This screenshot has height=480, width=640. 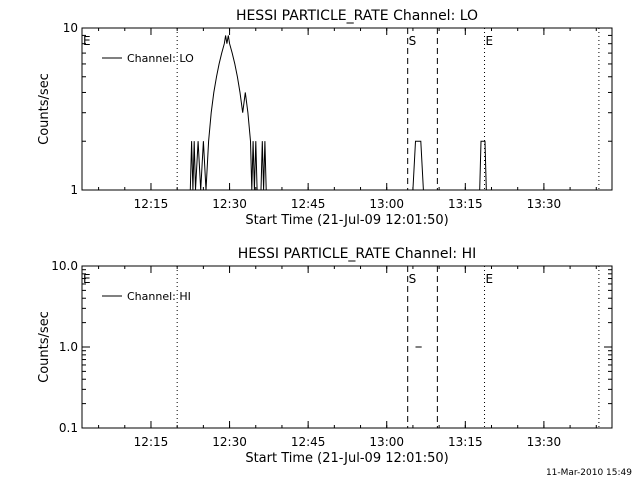 What do you see at coordinates (68, 347) in the screenshot?
I see `y-tick-label: 1.0` at bounding box center [68, 347].